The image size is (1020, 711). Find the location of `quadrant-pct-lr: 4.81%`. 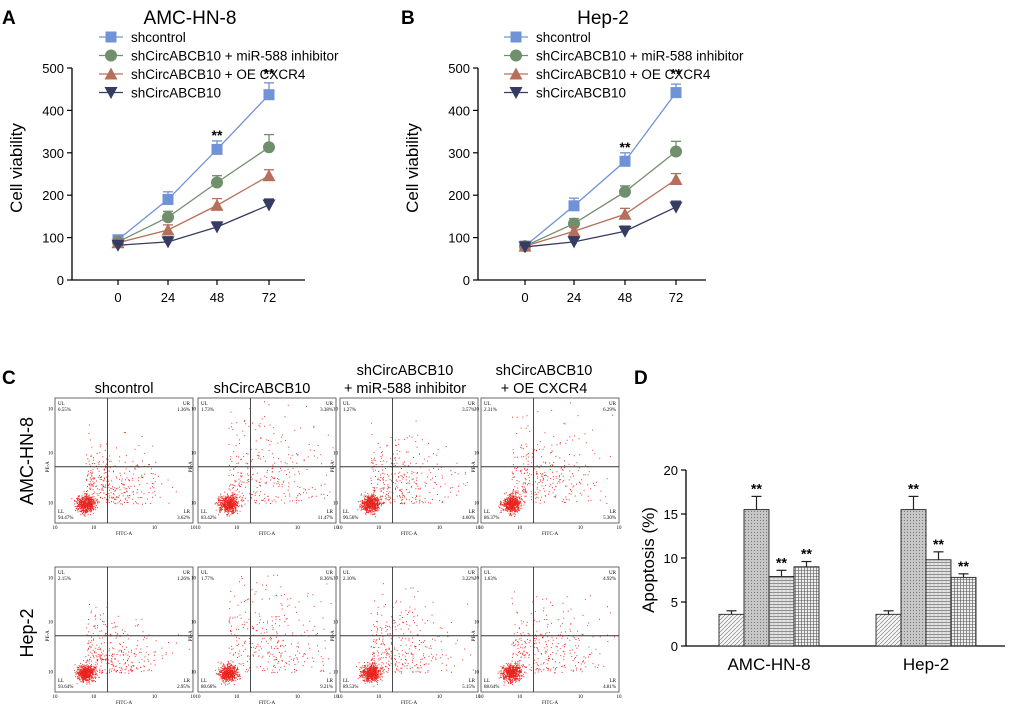

quadrant-pct-lr: 4.81% is located at coordinates (609, 687).